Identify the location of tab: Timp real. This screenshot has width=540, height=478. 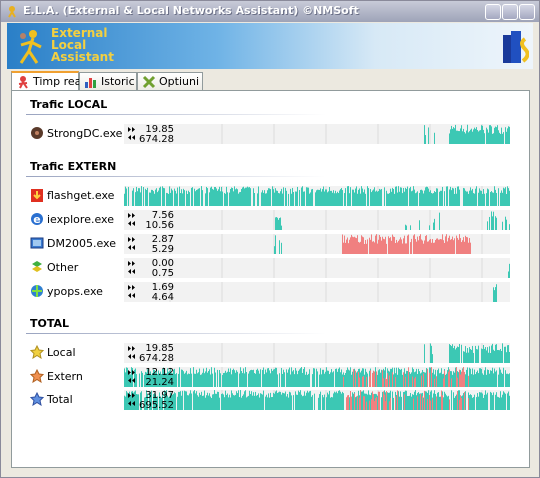
(47, 81).